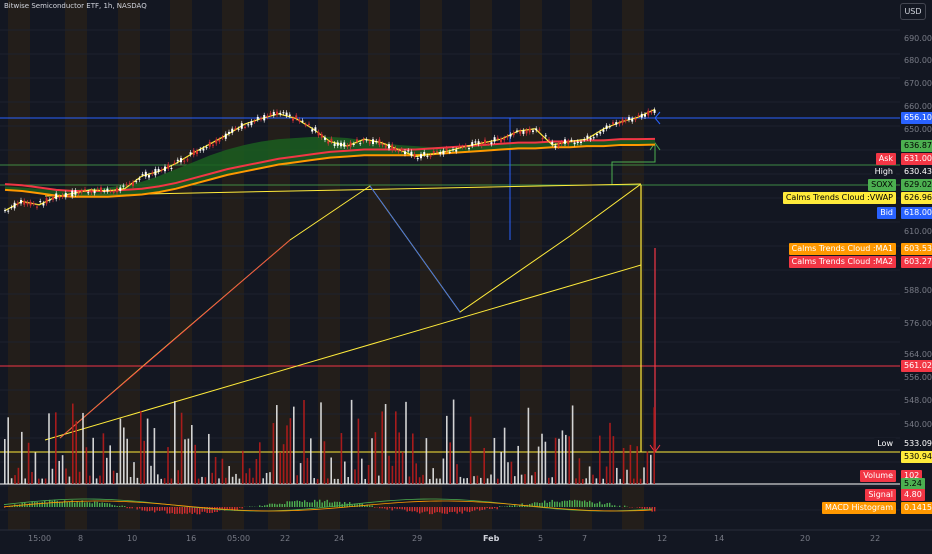 The image size is (932, 554). Describe the element at coordinates (916, 262) in the screenshot. I see `ma2-price-tag: 603.27` at that location.